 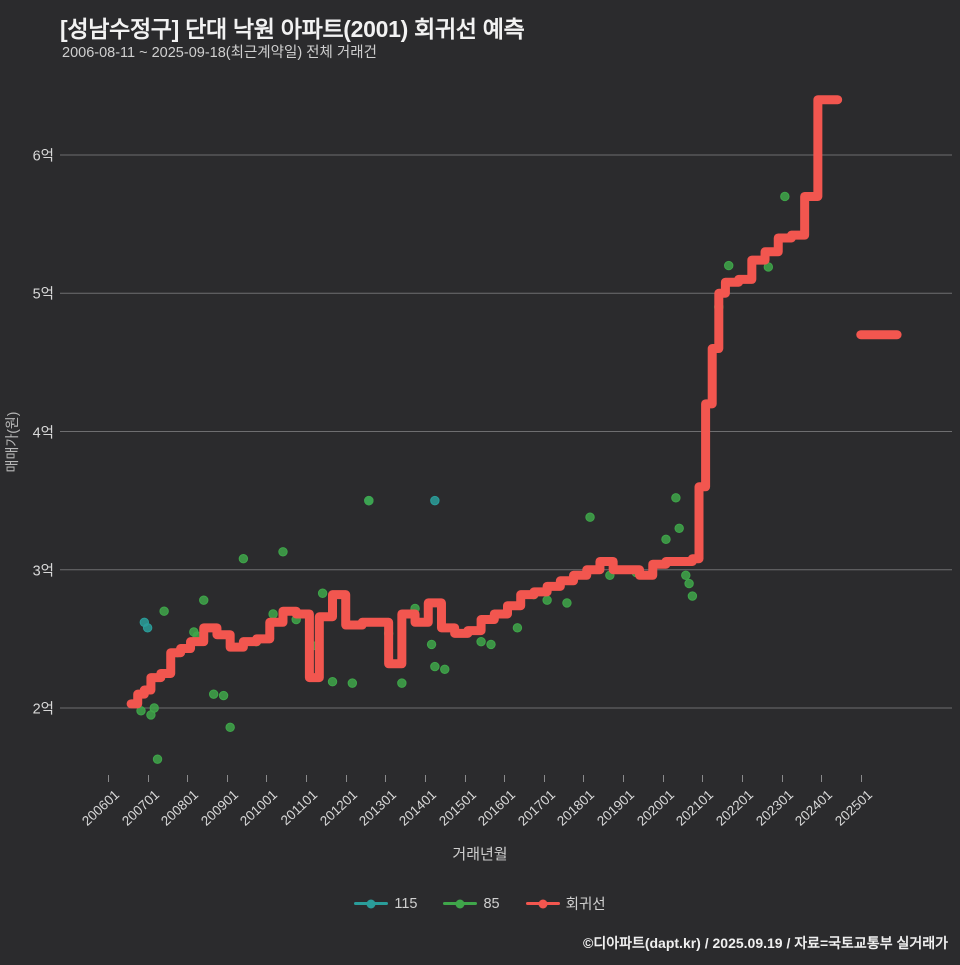 What do you see at coordinates (43, 156) in the screenshot?
I see `y-axis-tick-label: 6억` at bounding box center [43, 156].